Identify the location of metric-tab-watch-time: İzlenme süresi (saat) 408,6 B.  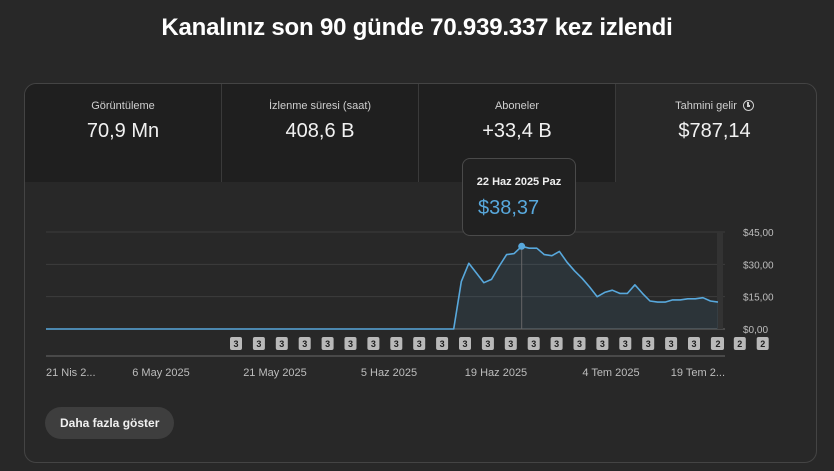
(320, 133).